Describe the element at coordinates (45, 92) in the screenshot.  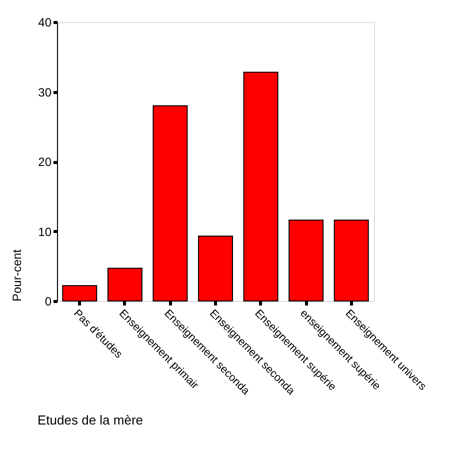
I see `y-tick-label: 30` at that location.